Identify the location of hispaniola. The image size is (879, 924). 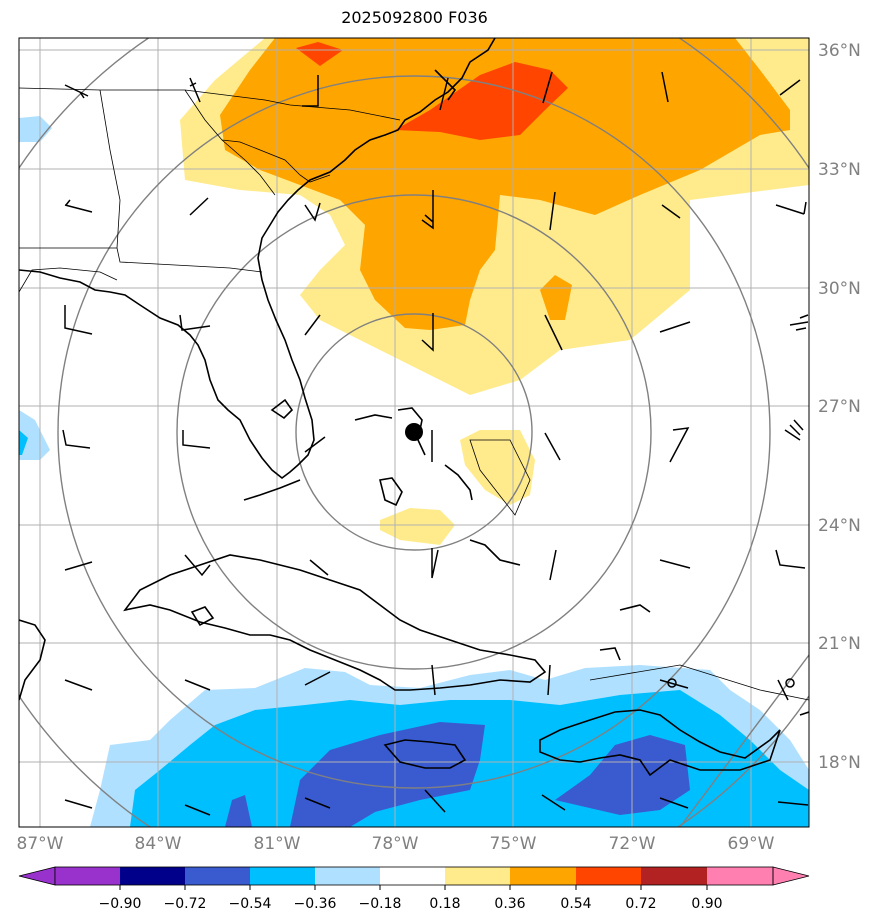
(660, 743).